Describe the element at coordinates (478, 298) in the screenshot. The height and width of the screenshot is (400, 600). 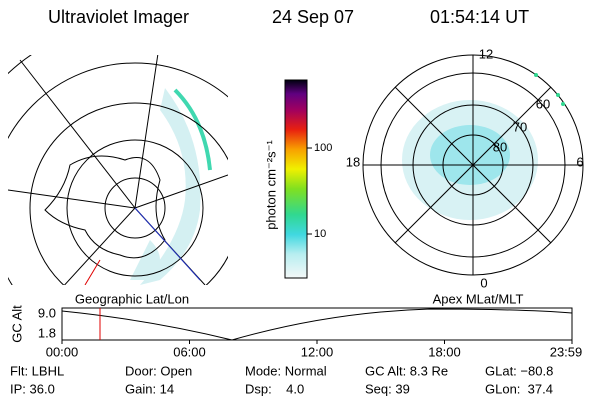
I see `panel-label: Apex MLat/MLT` at that location.